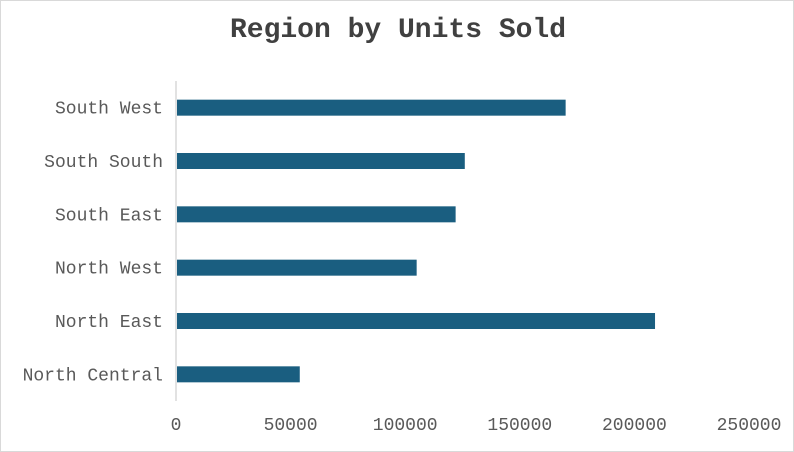 The image size is (794, 452). What do you see at coordinates (476, 426) in the screenshot?
I see `x-tick-labels: 0 50000 100000 150000 200000 250000` at bounding box center [476, 426].